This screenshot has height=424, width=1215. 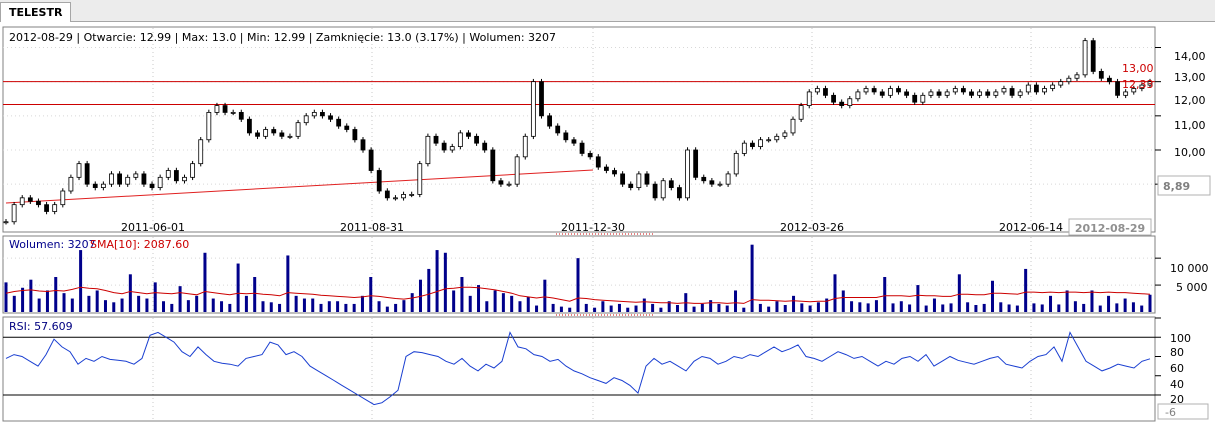 I want to click on price-axis-label: 10,00, so click(x=1190, y=152).